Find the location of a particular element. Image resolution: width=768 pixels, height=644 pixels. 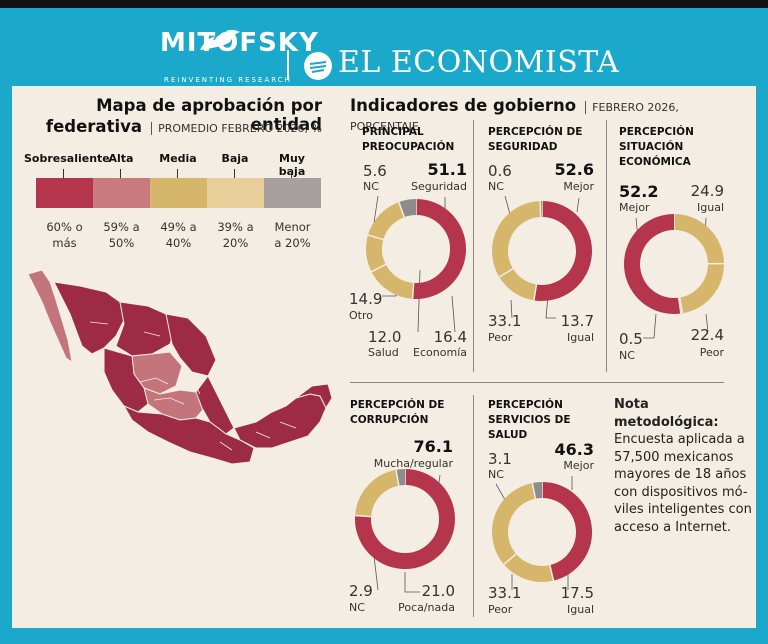

c2-igual-label: Igual is located at coordinates (580, 337).